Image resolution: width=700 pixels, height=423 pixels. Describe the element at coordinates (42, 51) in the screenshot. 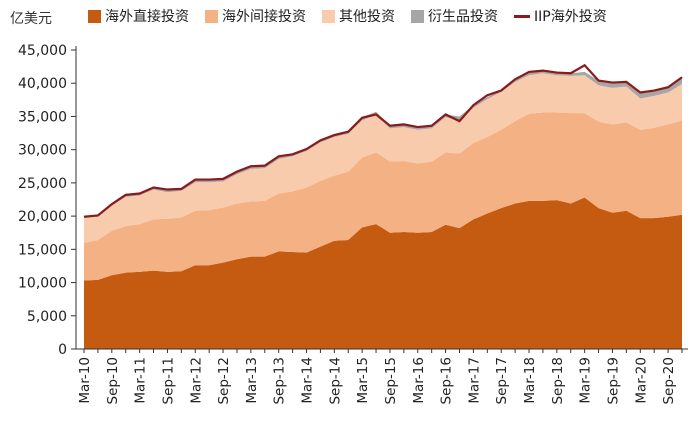

I see `y-tick-label: 45,000` at that location.